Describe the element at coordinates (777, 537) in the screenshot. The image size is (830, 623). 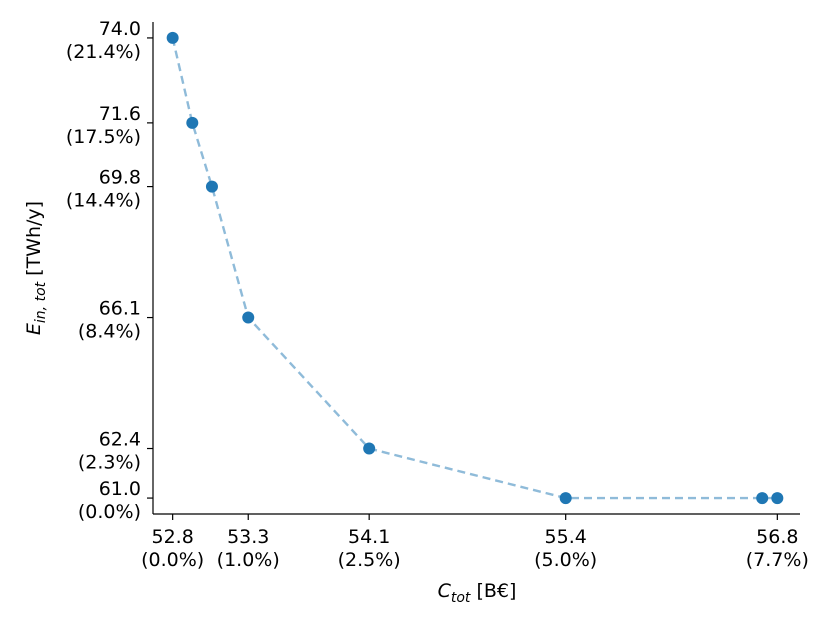
I see `x-tick-label: 56.8` at that location.